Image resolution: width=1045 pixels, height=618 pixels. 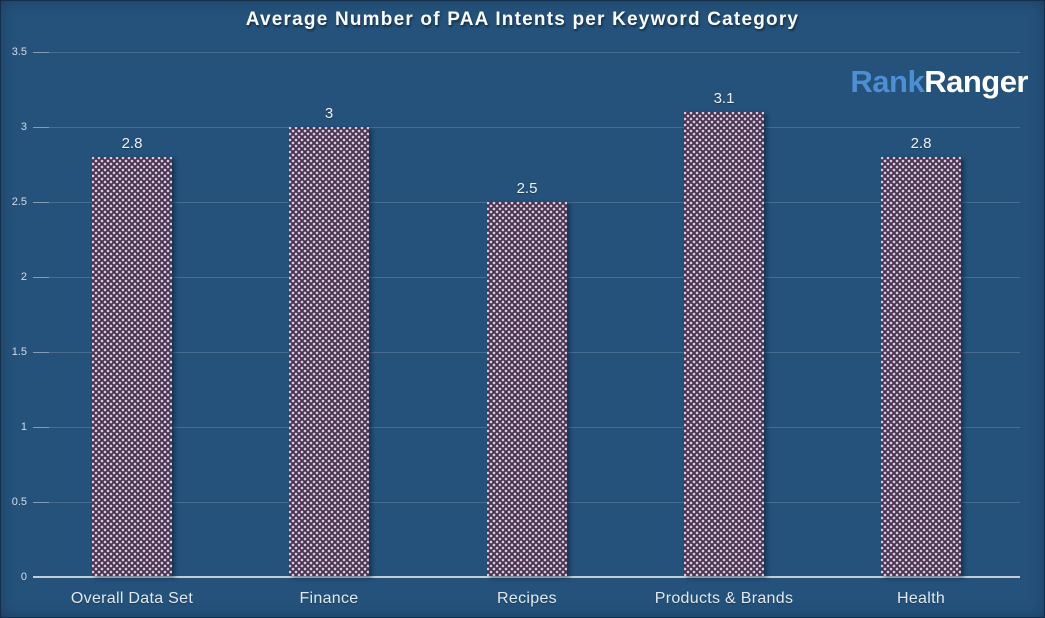 I want to click on bar-overall-data-set, so click(x=132, y=366).